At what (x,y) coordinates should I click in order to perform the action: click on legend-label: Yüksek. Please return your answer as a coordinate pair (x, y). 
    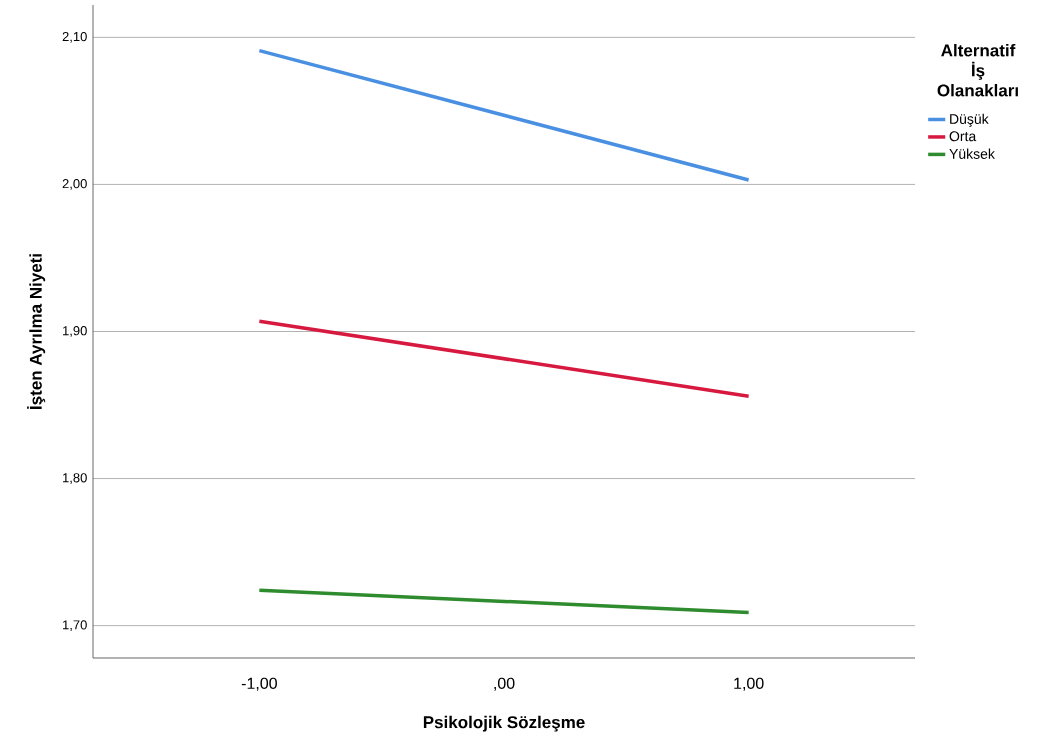
    Looking at the image, I should click on (972, 153).